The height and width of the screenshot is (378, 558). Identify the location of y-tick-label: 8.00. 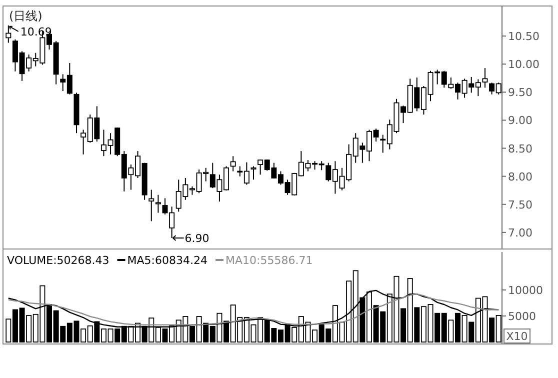
(520, 177).